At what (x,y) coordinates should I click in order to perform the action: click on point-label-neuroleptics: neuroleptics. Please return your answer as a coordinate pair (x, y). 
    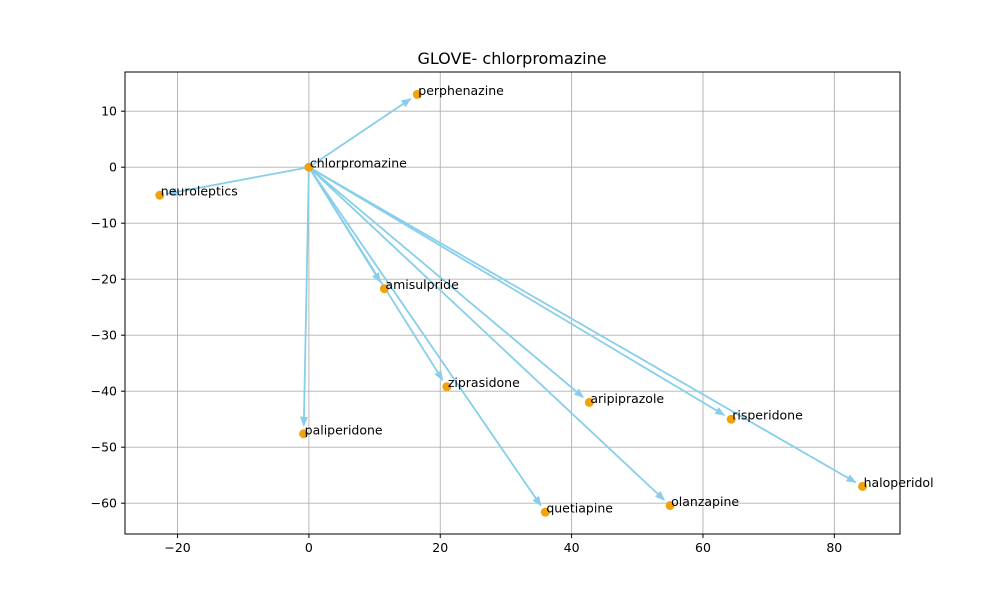
    Looking at the image, I should click on (199, 191).